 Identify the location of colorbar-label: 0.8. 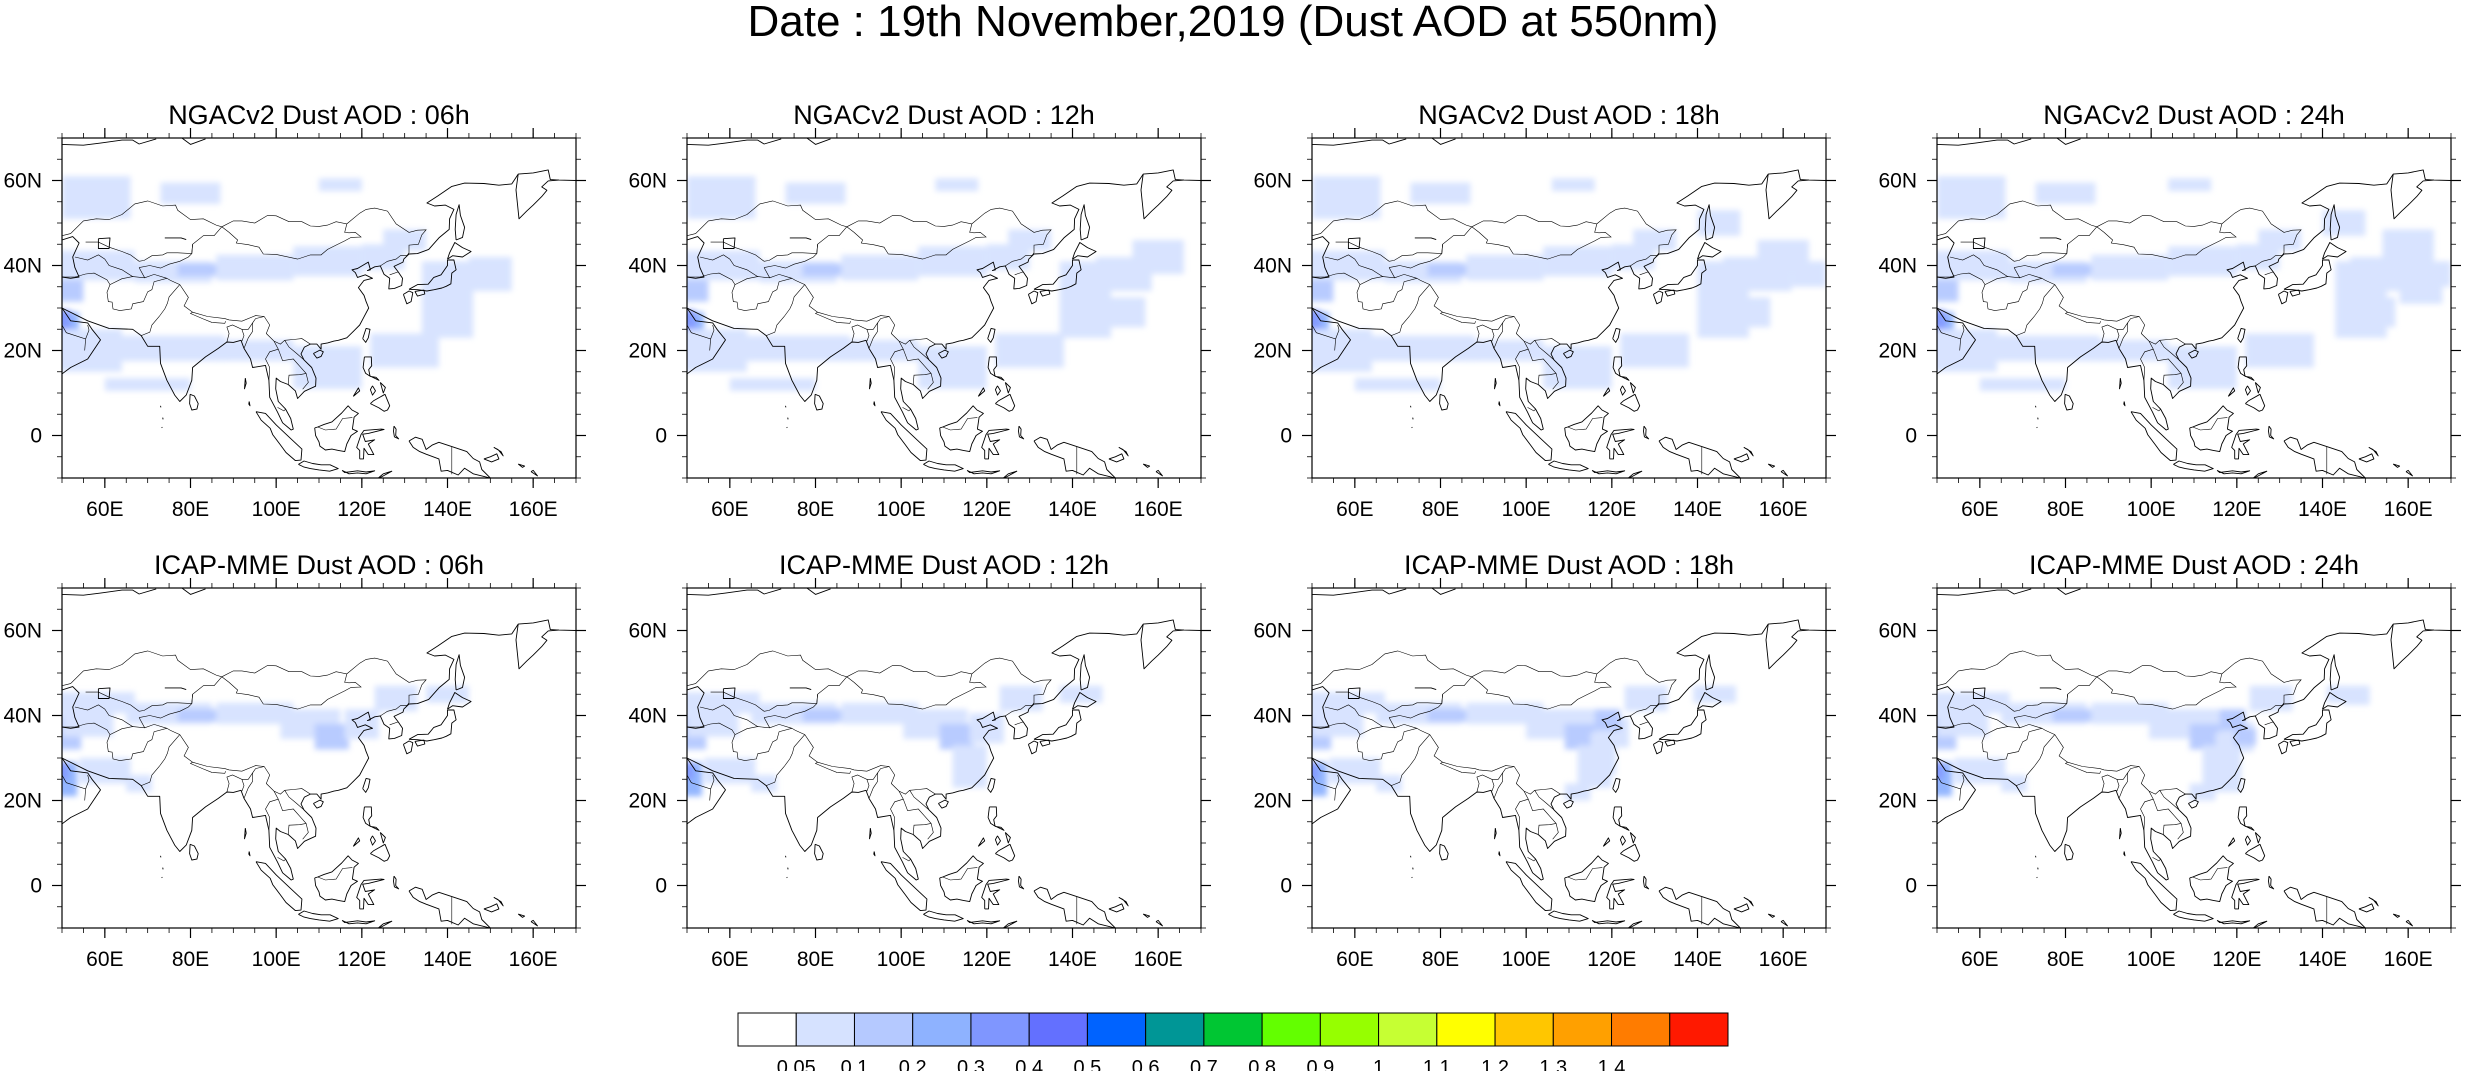
(1262, 1064).